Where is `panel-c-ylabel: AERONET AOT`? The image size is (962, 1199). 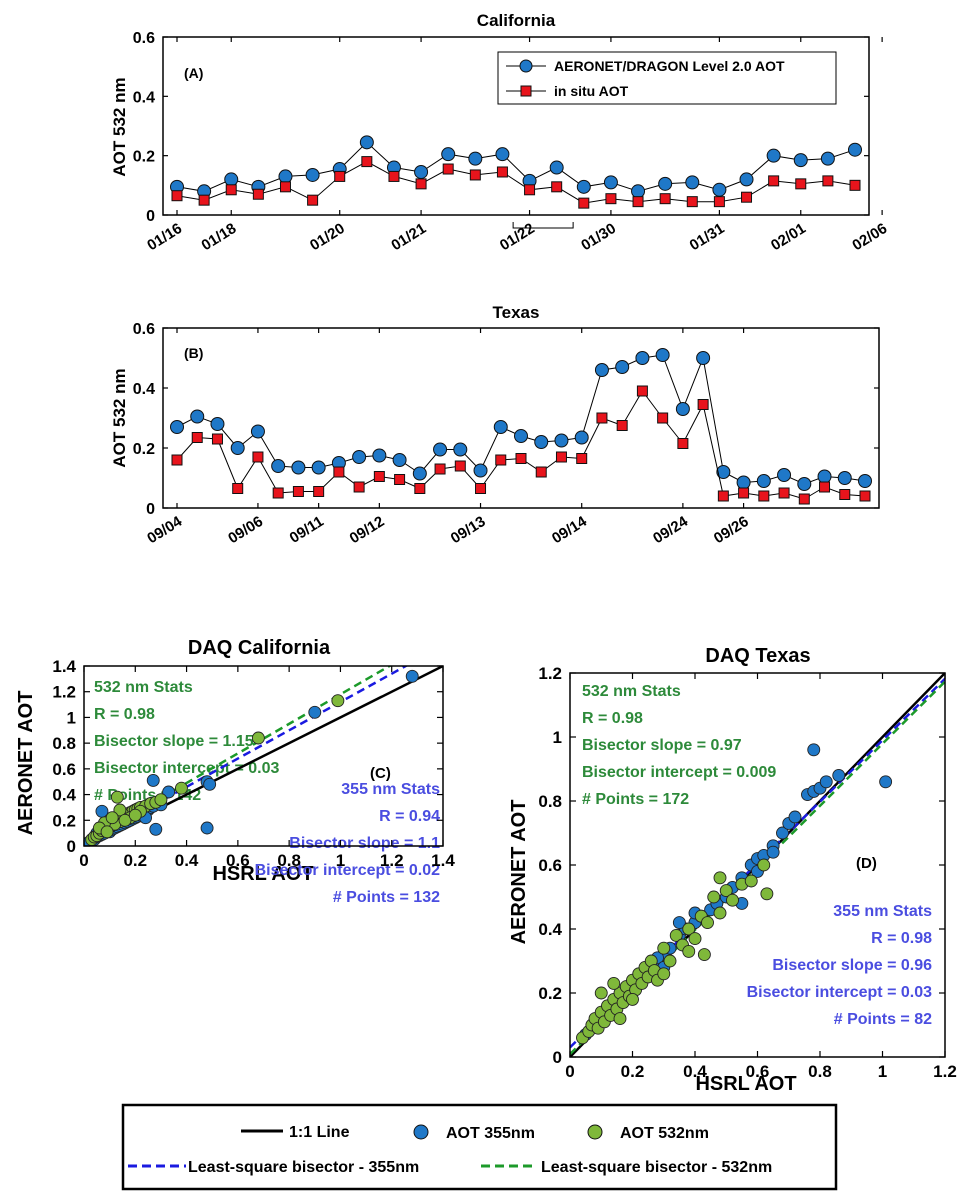
panel-c-ylabel: AERONET AOT is located at coordinates (26, 763).